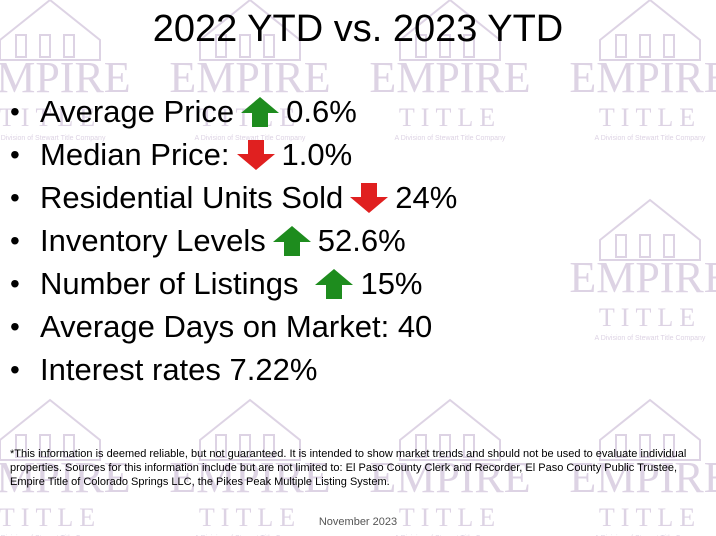  I want to click on bullet-label: Inventory Levels, so click(153, 240).